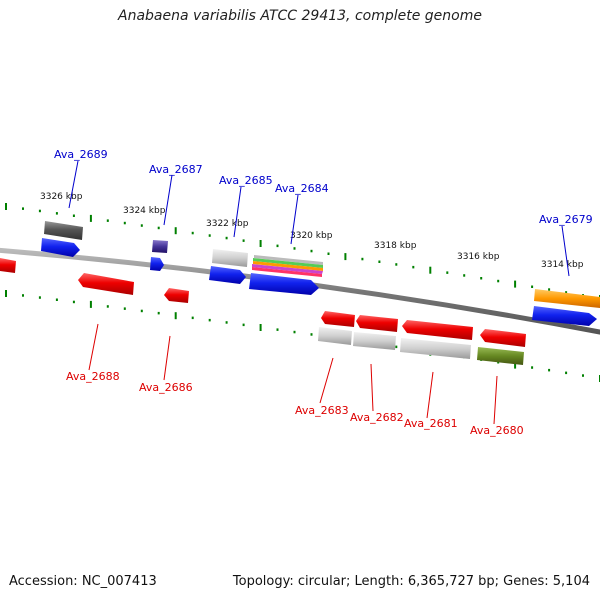  Describe the element at coordinates (322, 410) in the screenshot. I see `label-Ava_2683: Ava_2683` at that location.